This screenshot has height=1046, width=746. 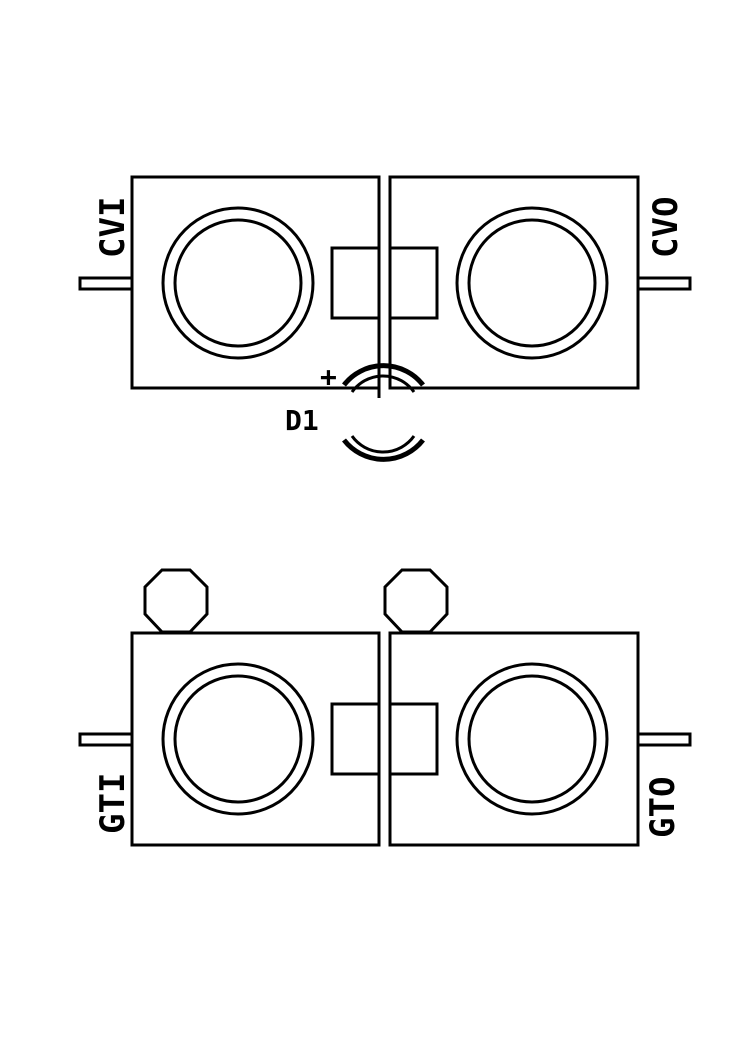 What do you see at coordinates (383, 383) in the screenshot?
I see `led-d1-inner-arc-top` at bounding box center [383, 383].